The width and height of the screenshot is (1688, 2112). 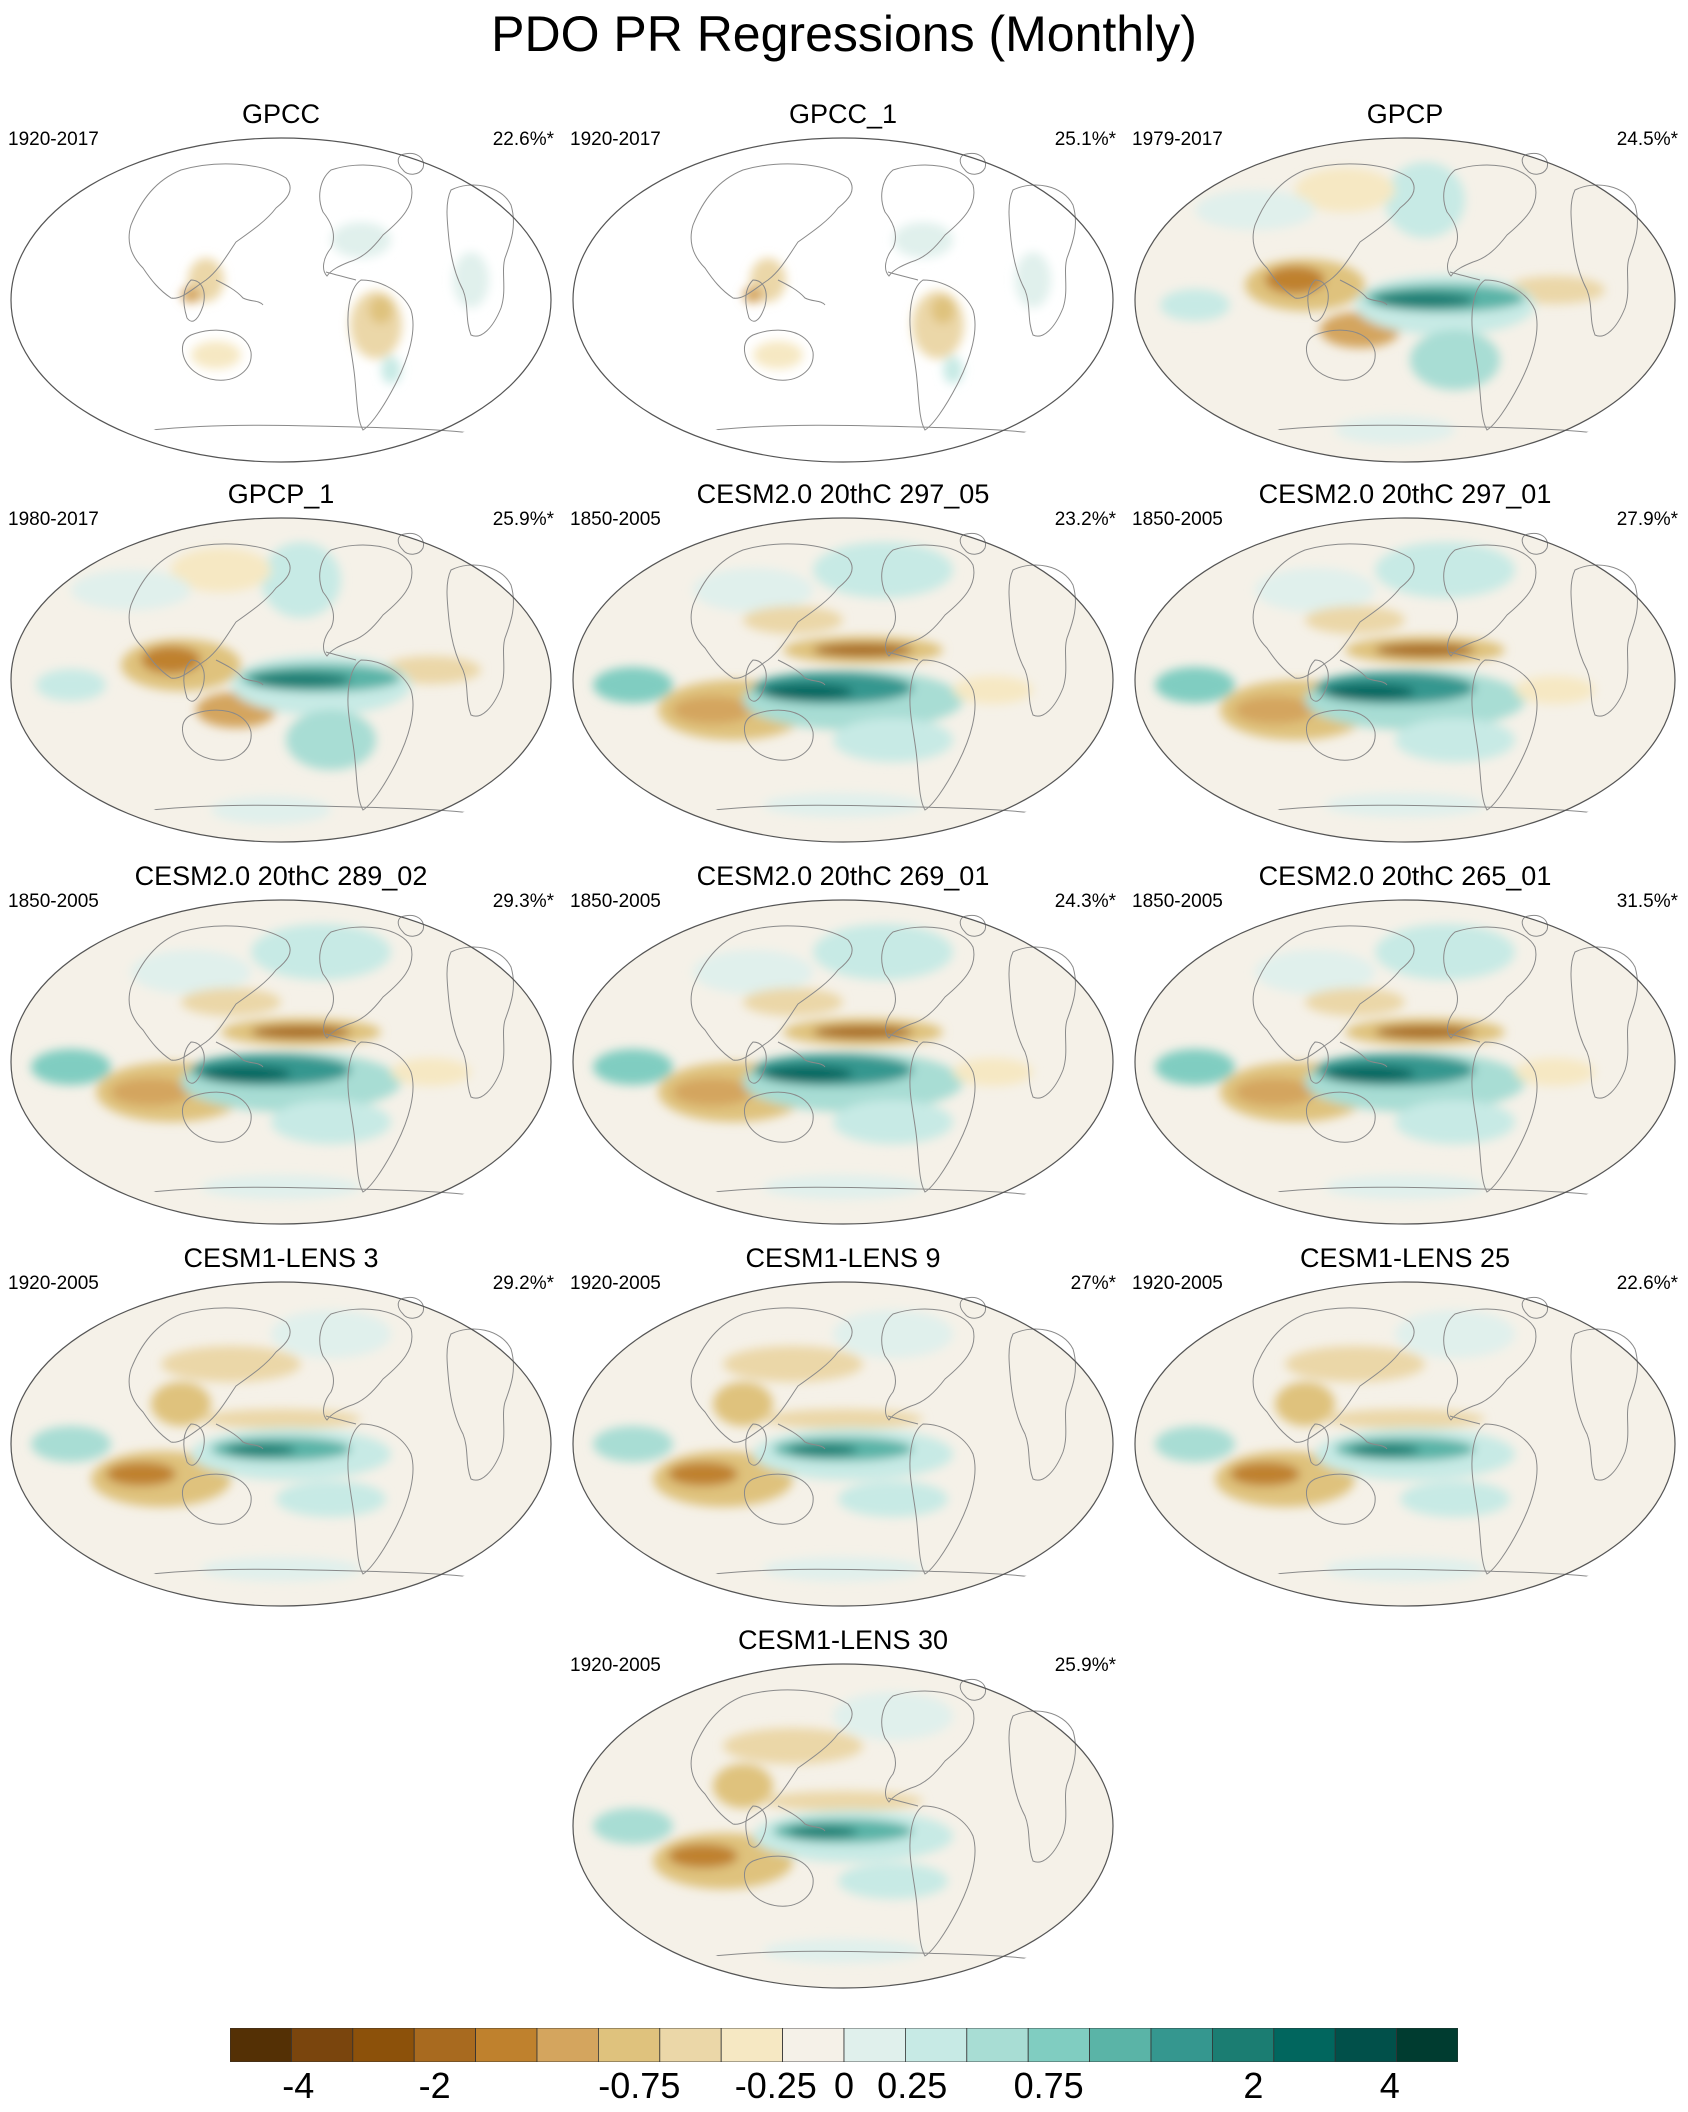 What do you see at coordinates (53, 519) in the screenshot?
I see `panel-years: 1980-2017` at bounding box center [53, 519].